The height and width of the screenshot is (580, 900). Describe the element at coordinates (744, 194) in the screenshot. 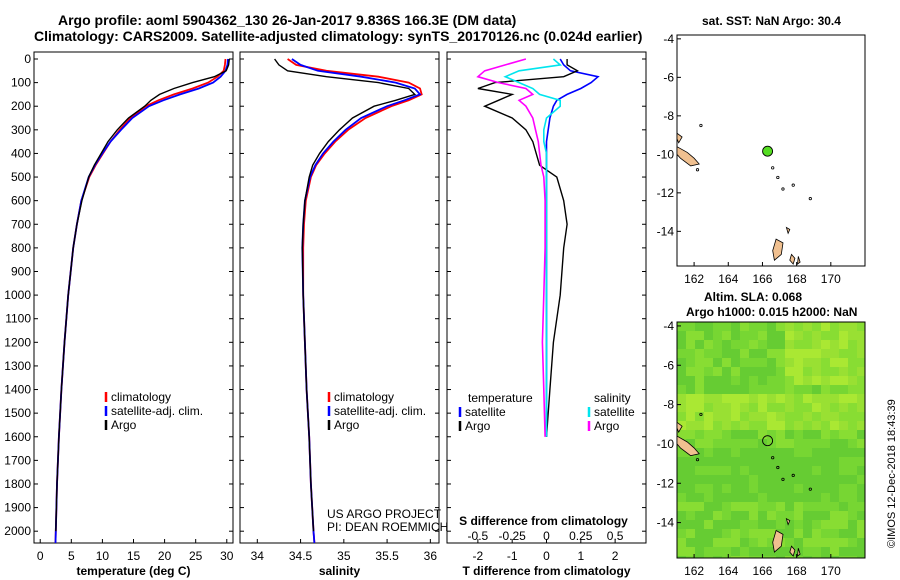

I see `sst-map-land` at that location.